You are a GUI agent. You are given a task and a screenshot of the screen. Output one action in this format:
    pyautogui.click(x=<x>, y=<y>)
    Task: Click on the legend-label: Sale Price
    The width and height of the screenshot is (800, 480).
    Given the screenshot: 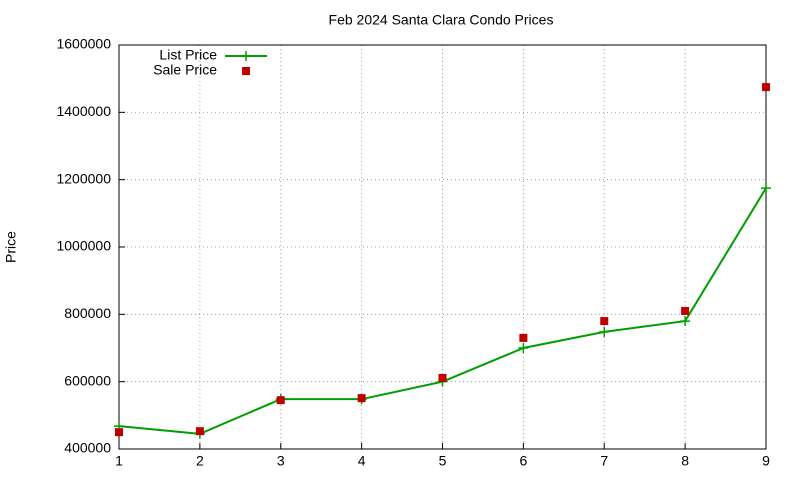 What is the action you would take?
    pyautogui.click(x=185, y=70)
    